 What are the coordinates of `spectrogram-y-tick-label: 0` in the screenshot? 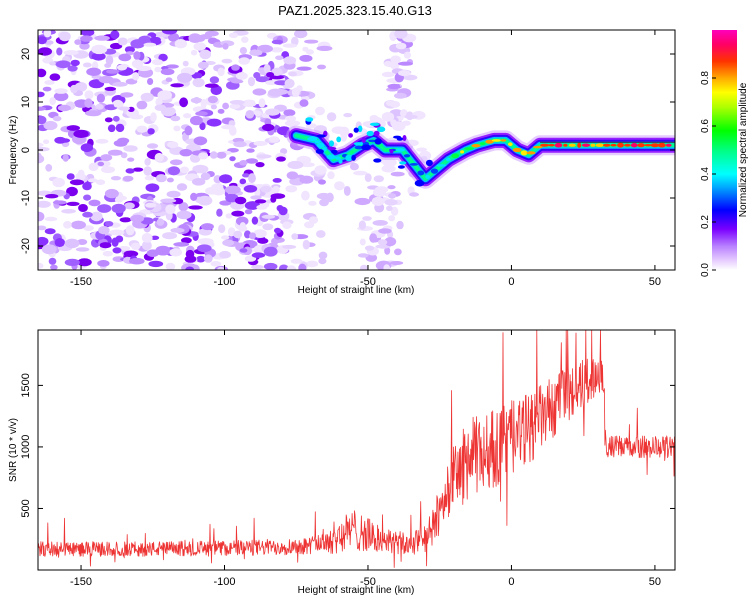 It's located at (26, 150).